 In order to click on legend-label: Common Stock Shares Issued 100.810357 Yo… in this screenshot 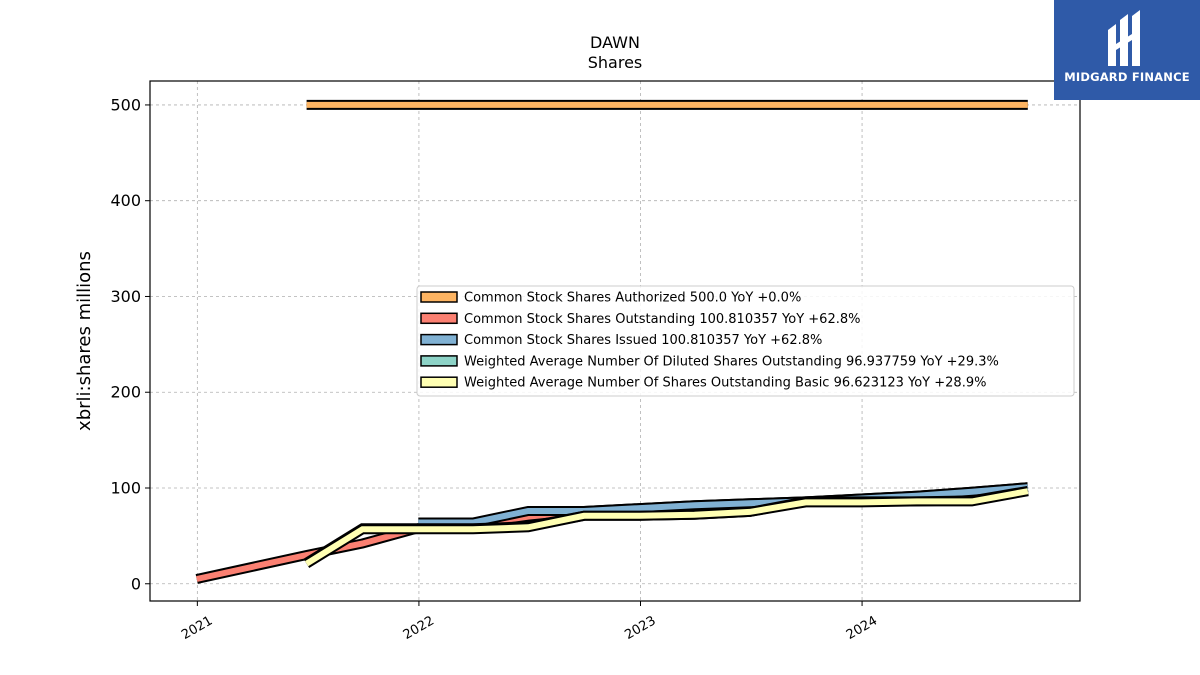, I will do `click(643, 340)`.